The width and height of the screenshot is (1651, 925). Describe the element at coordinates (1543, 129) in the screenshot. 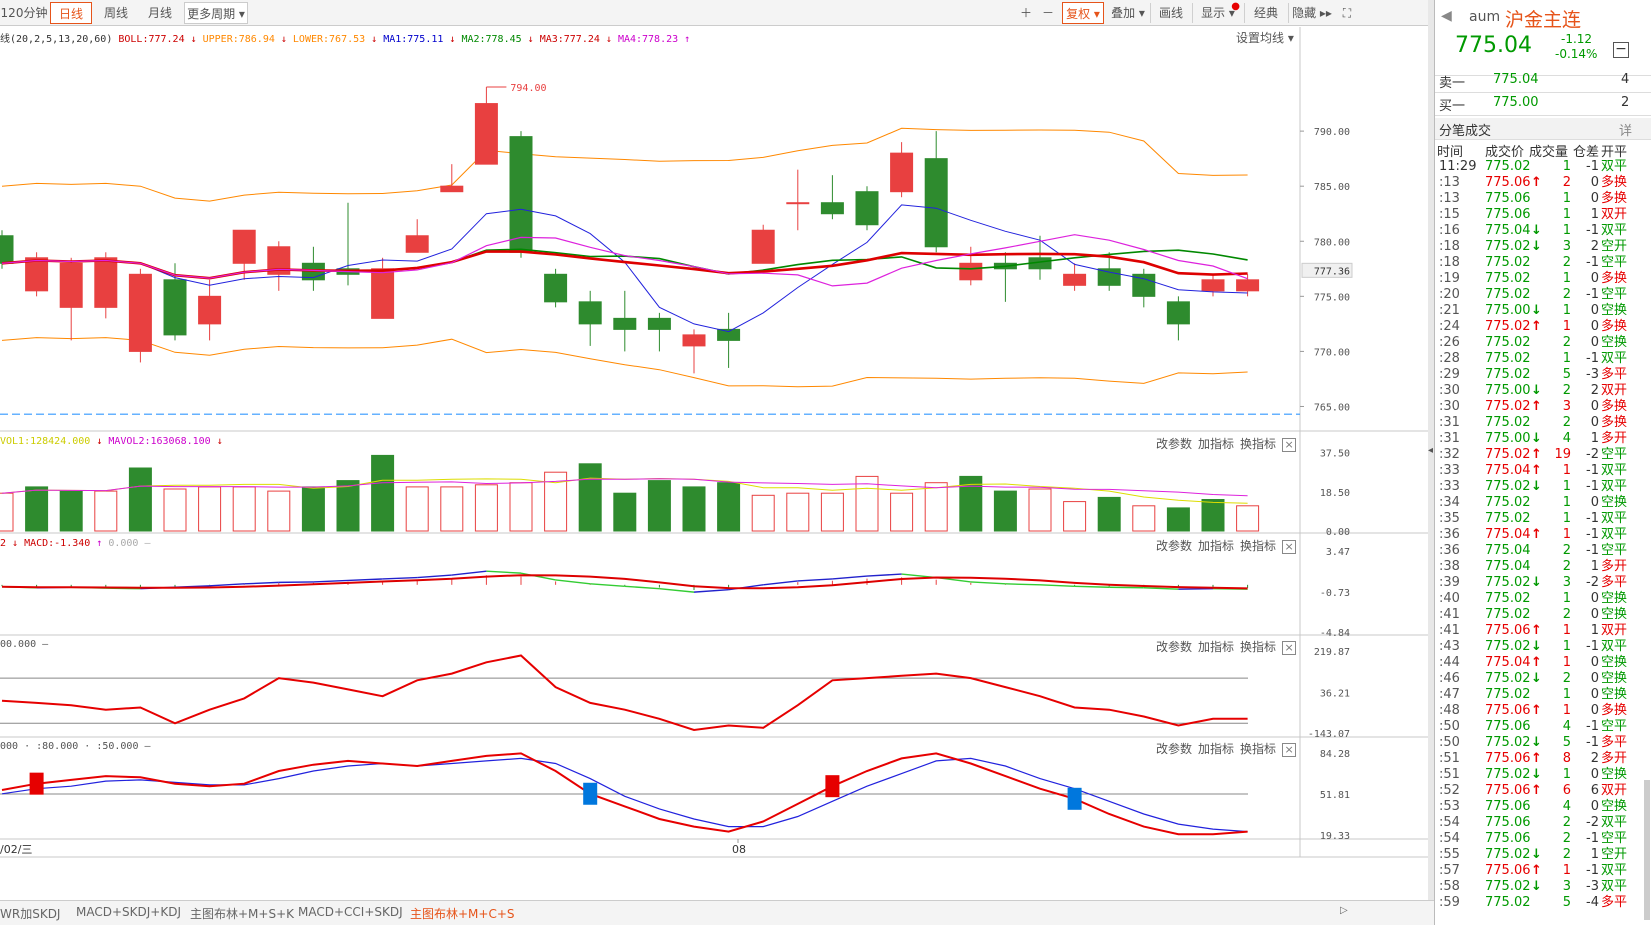

I see `trades-title-bar: 分笔成交 详` at that location.